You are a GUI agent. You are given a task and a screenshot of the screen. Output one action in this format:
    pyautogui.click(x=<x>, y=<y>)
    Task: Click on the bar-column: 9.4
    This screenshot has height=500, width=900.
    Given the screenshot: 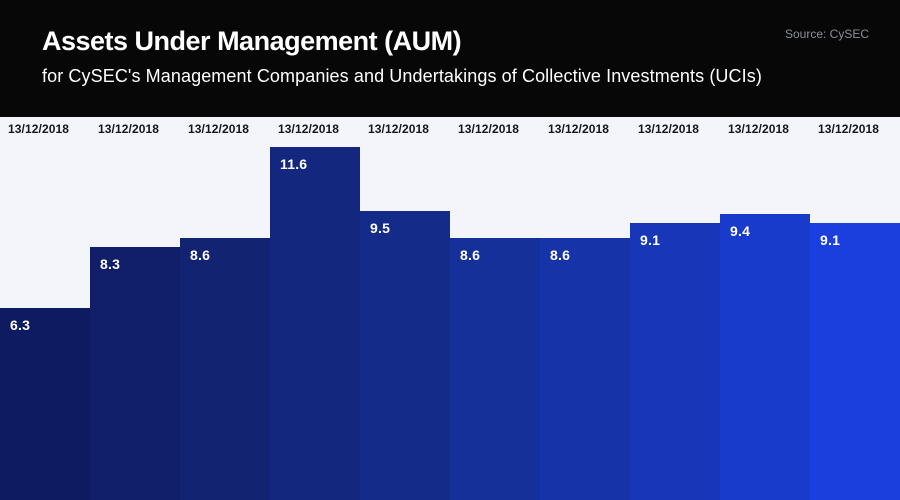 What is the action you would take?
    pyautogui.click(x=765, y=320)
    